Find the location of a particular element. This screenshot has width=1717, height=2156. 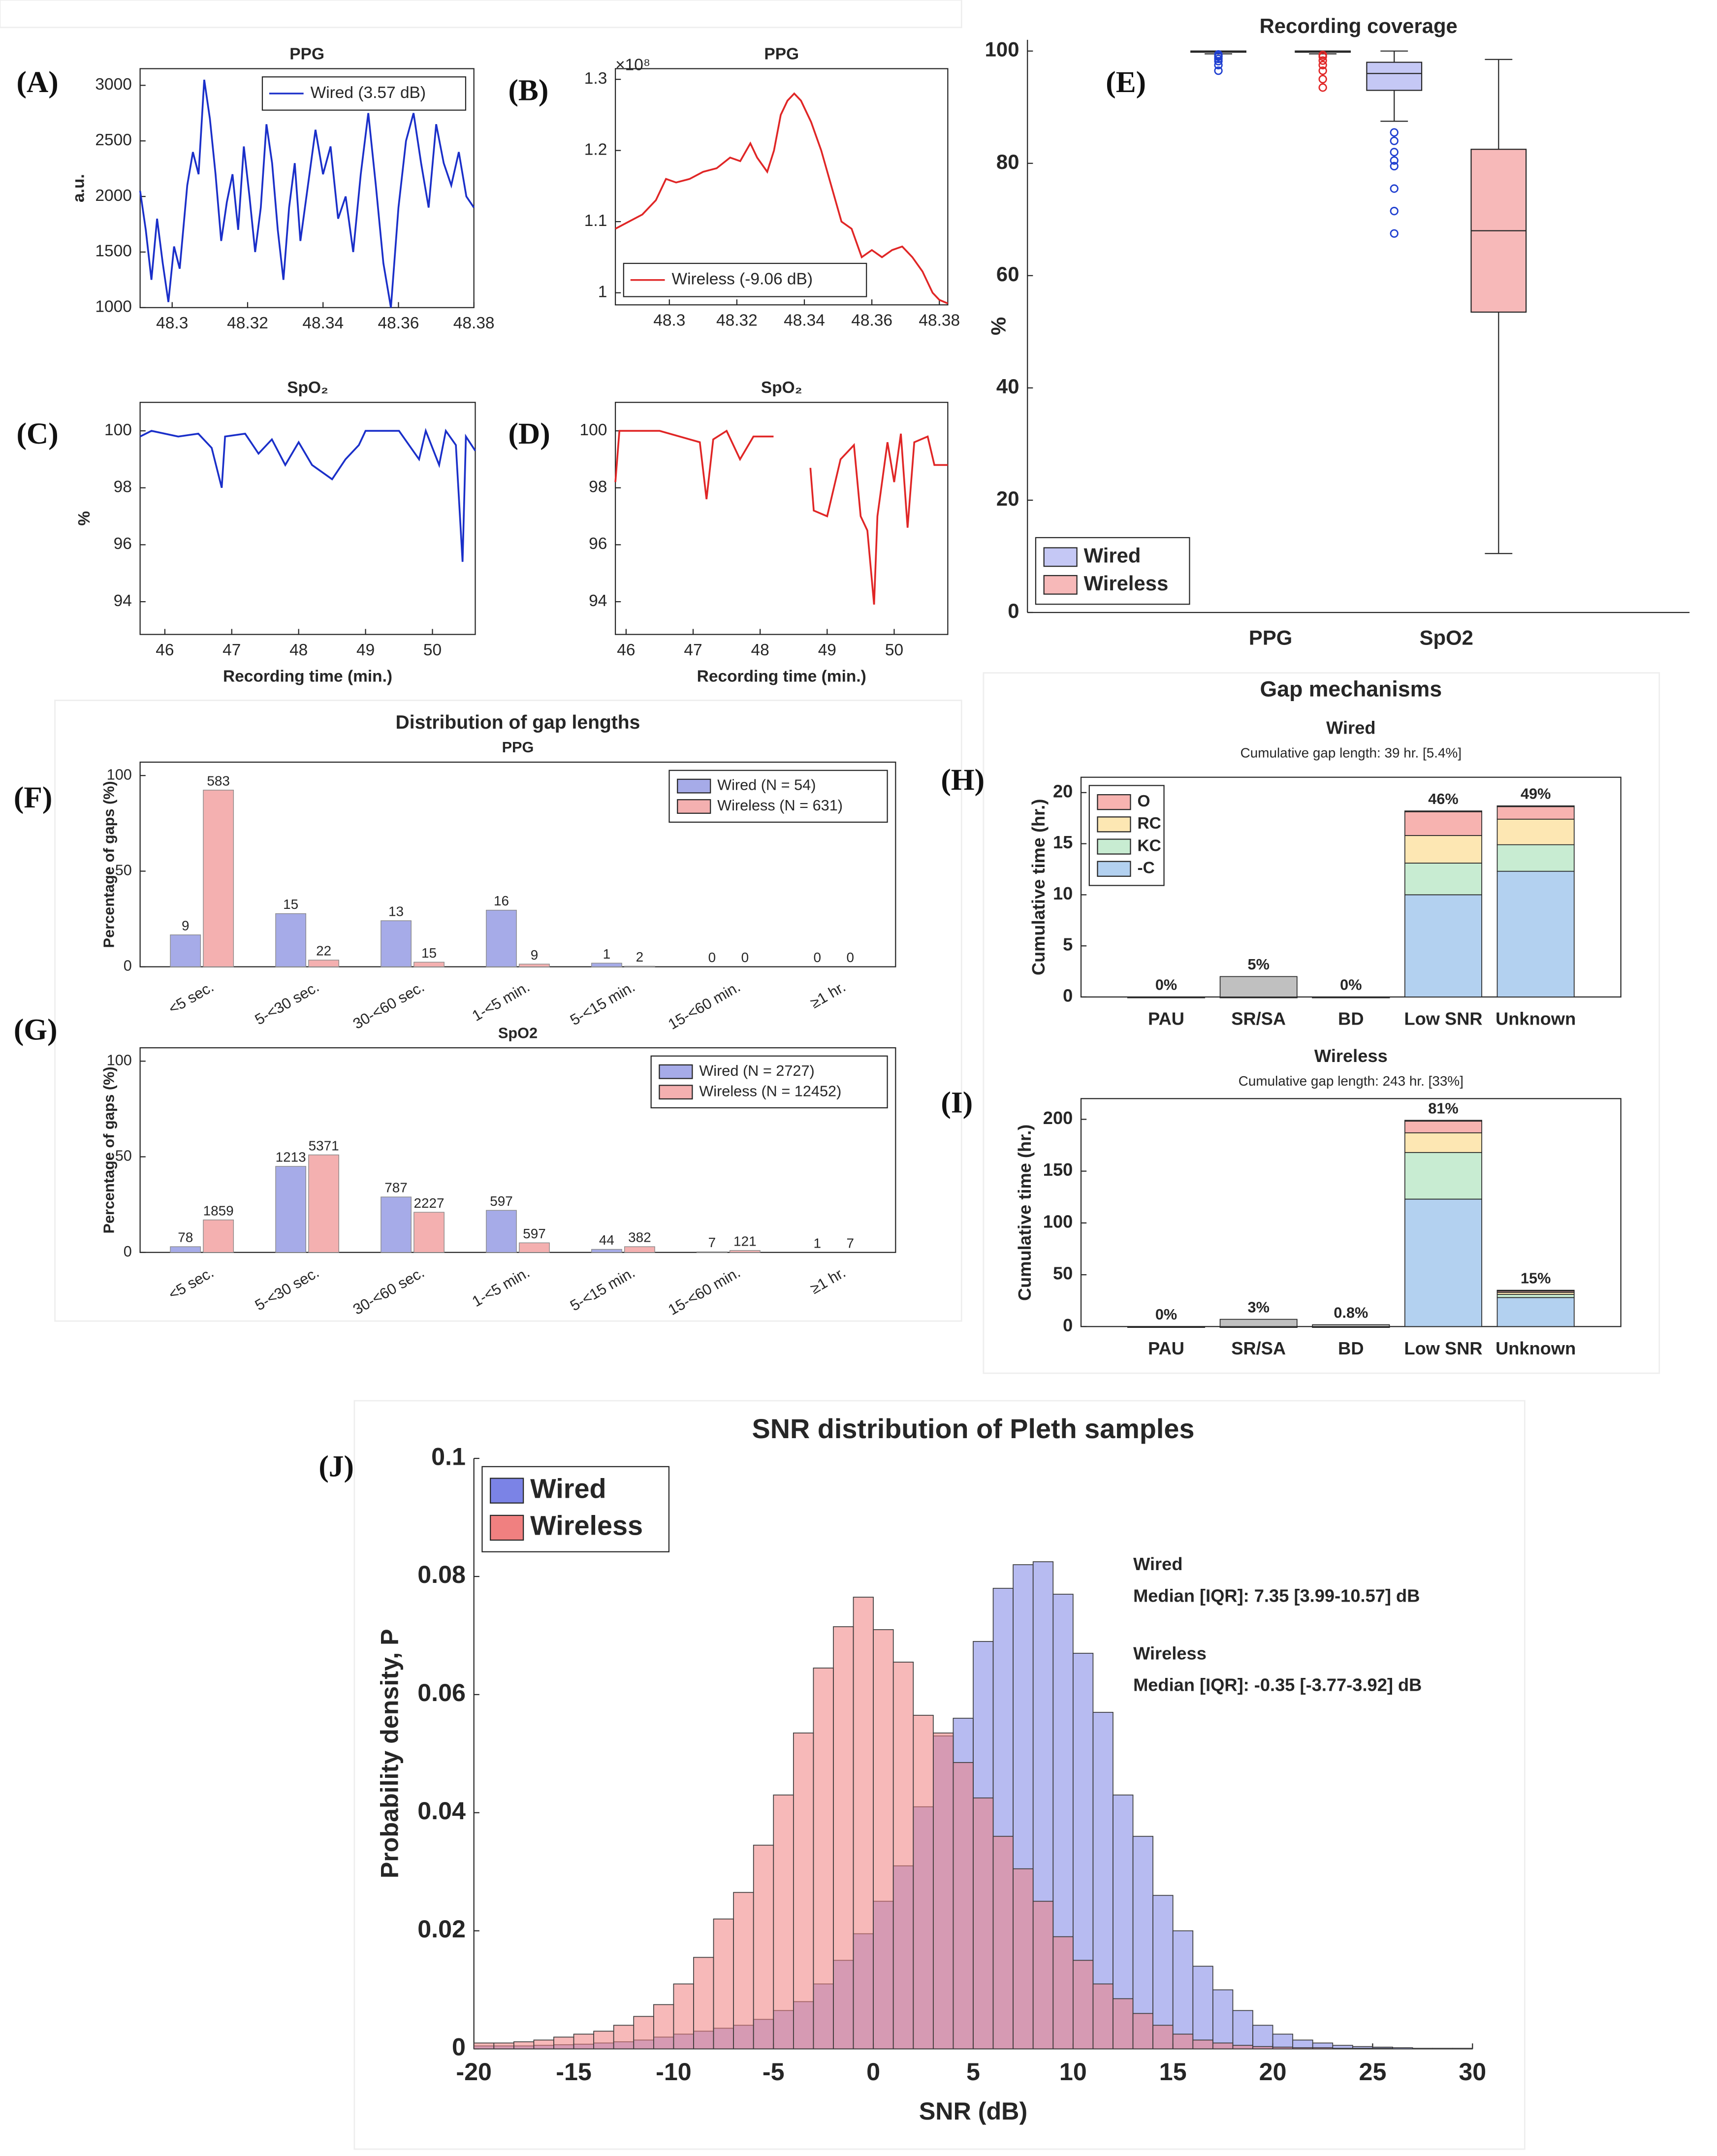

y-exponent: ×10⁸ is located at coordinates (632, 65).